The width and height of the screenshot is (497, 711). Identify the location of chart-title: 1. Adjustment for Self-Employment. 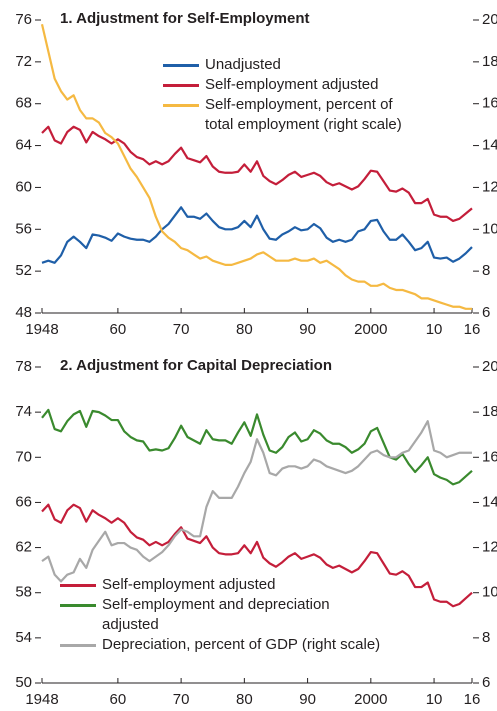
(184, 18).